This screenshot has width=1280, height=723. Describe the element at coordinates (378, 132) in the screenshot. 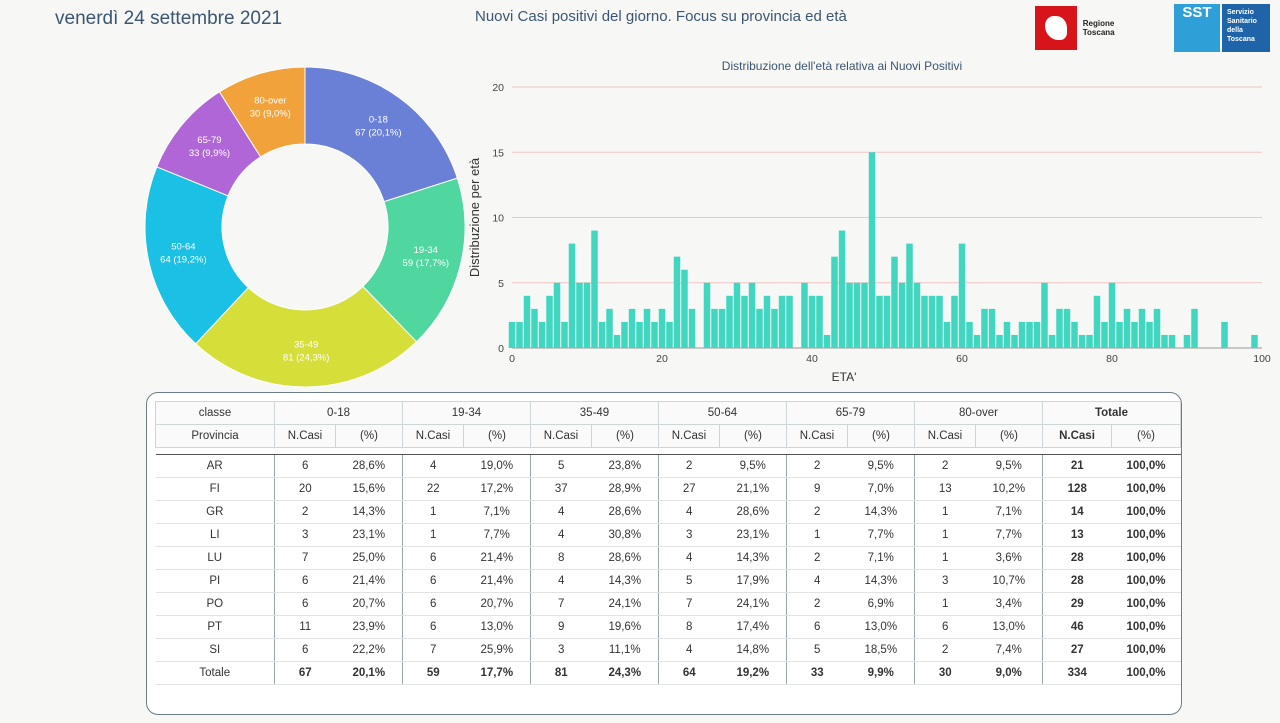

I see `donut-value-0-18: 67 (20,1%)` at that location.